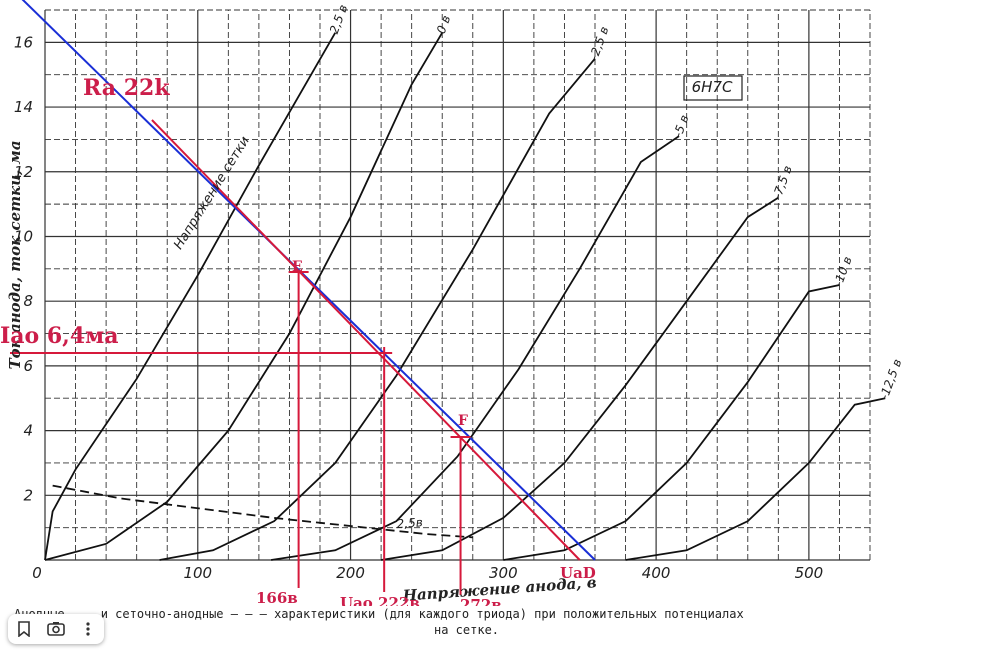 Image resolution: width=1000 pixels, height=652 pixels. I want to click on series-label: 2,5 в, so click(338, 19).